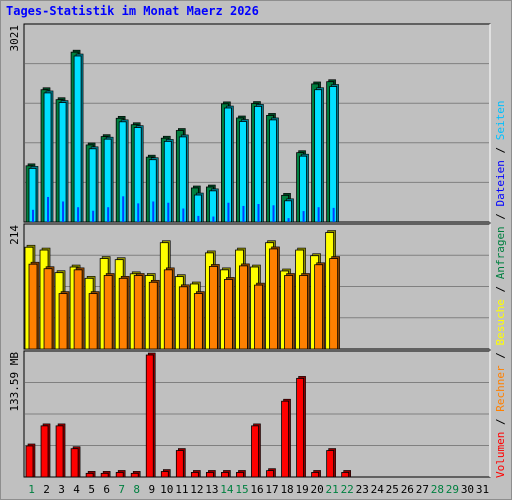 This screenshot has width=512, height=500. What do you see at coordinates (317, 489) in the screenshot?
I see `x-tick-label: 20` at bounding box center [317, 489].